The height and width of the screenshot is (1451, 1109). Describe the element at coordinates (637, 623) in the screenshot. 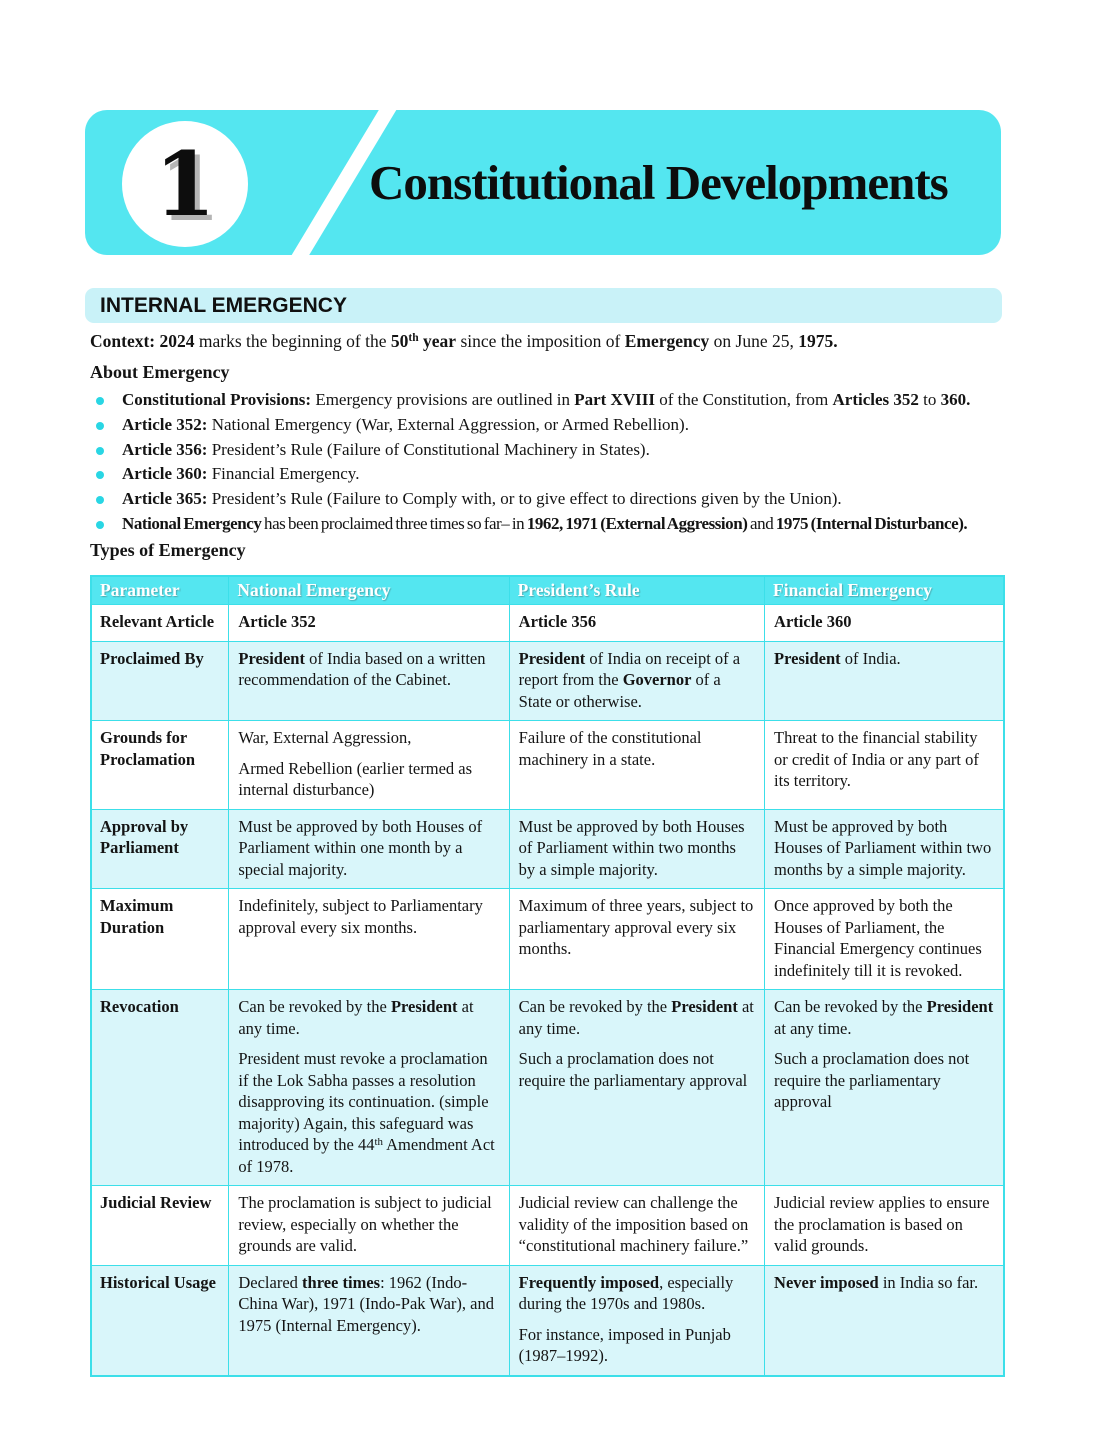

I see `cell-presidents-rule: Article 356` at that location.